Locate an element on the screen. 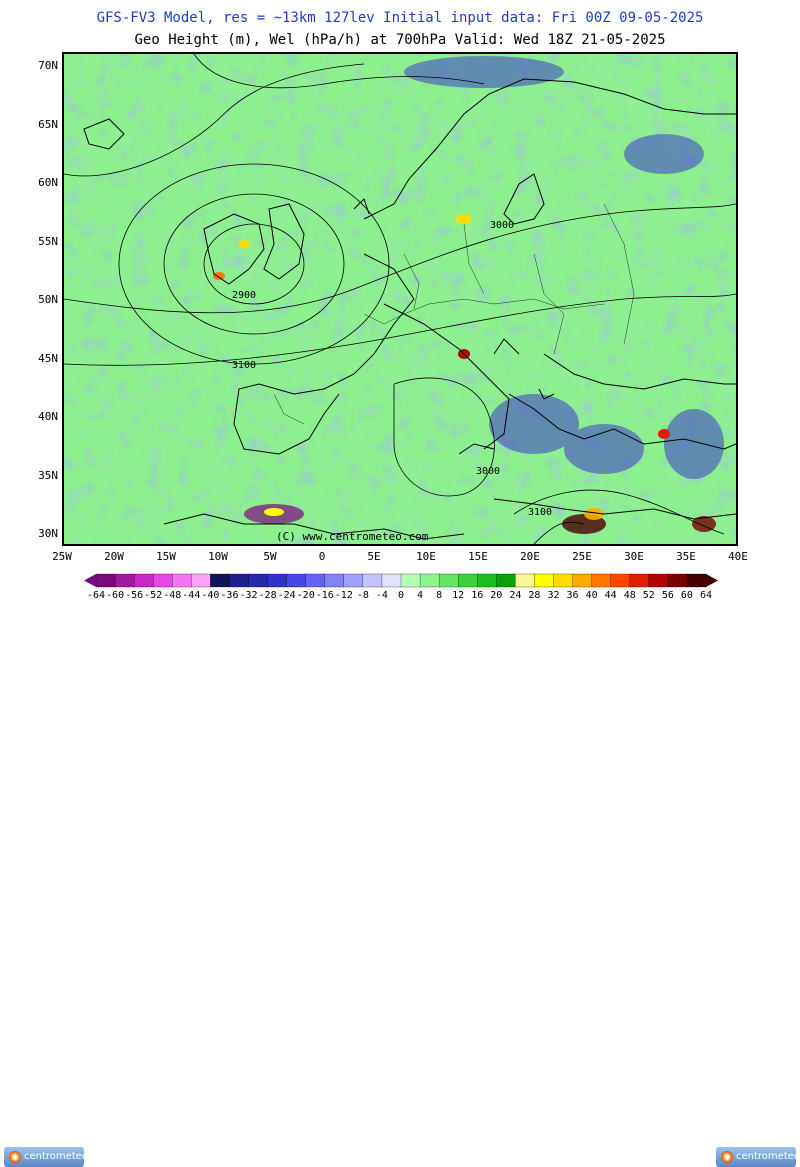  lon-label: 5E is located at coordinates (374, 556).